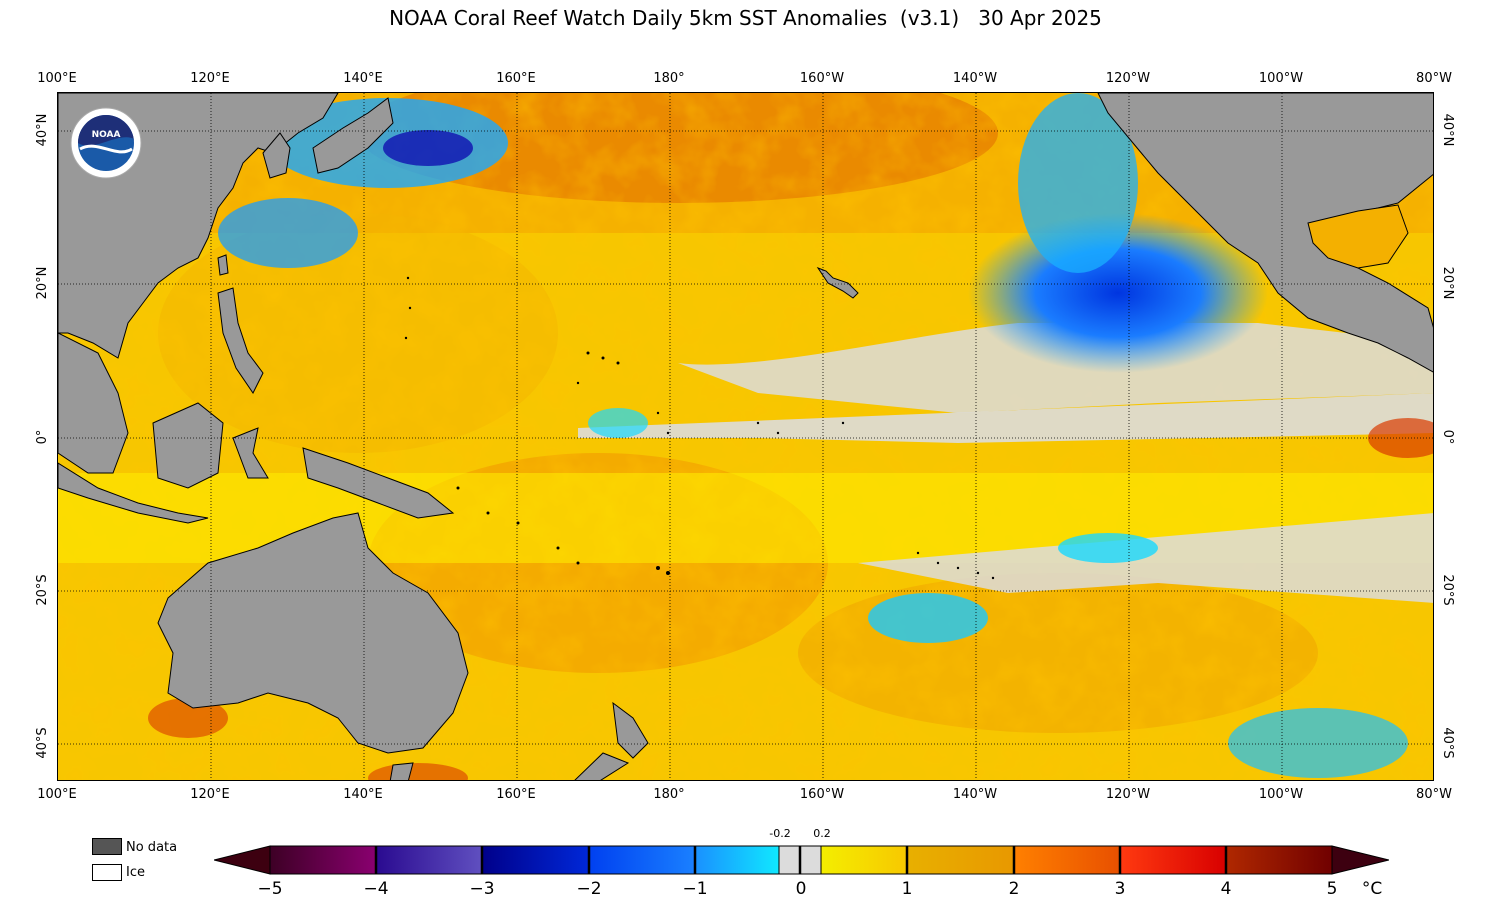 Image resolution: width=1491 pixels, height=909 pixels. What do you see at coordinates (378, 483) in the screenshot?
I see `new-guinea` at bounding box center [378, 483].